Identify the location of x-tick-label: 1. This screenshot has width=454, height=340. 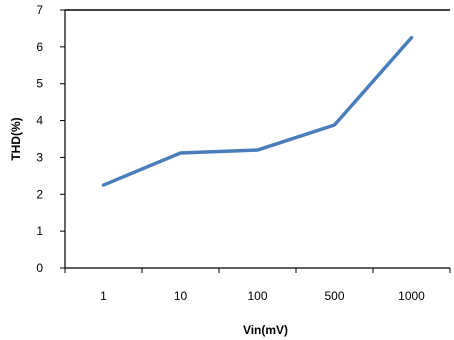
(103, 296).